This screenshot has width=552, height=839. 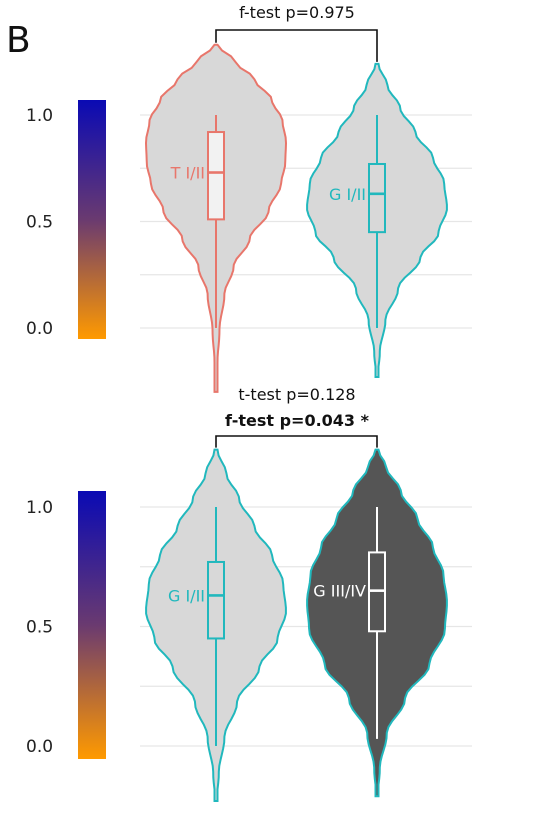 What do you see at coordinates (297, 420) in the screenshot?
I see `f-test-annotation: f-test p=0.043 *` at bounding box center [297, 420].